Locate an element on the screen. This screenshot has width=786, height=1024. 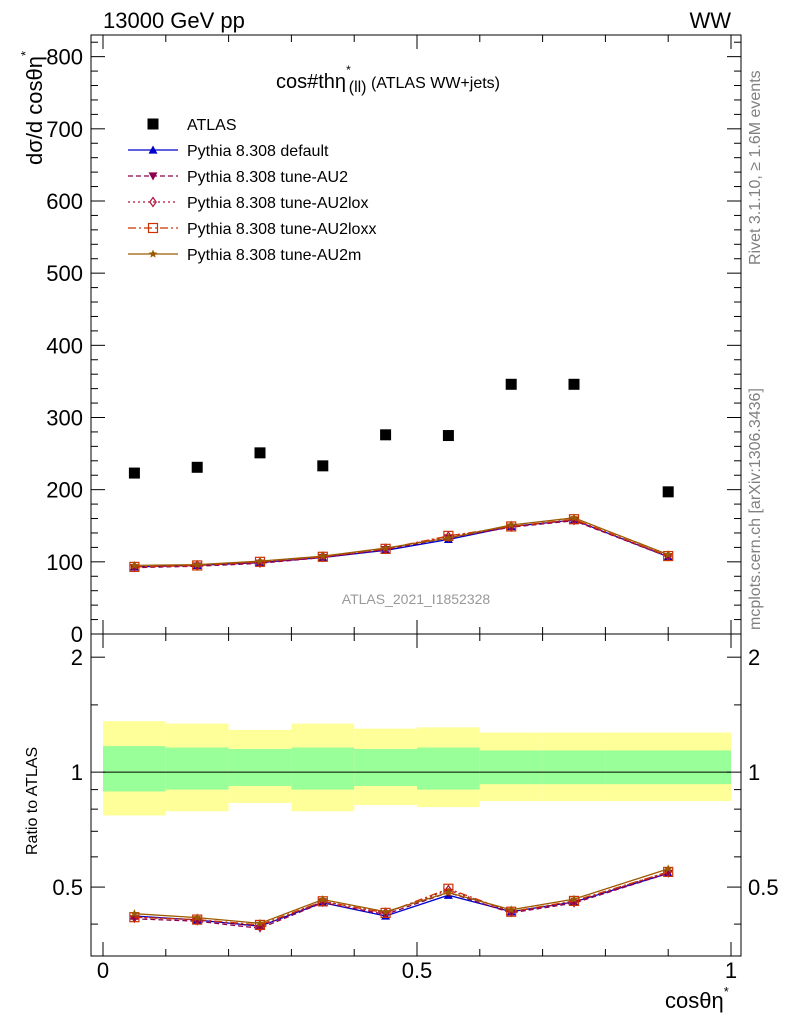
ratio-uncertainty-bands is located at coordinates (417, 768).